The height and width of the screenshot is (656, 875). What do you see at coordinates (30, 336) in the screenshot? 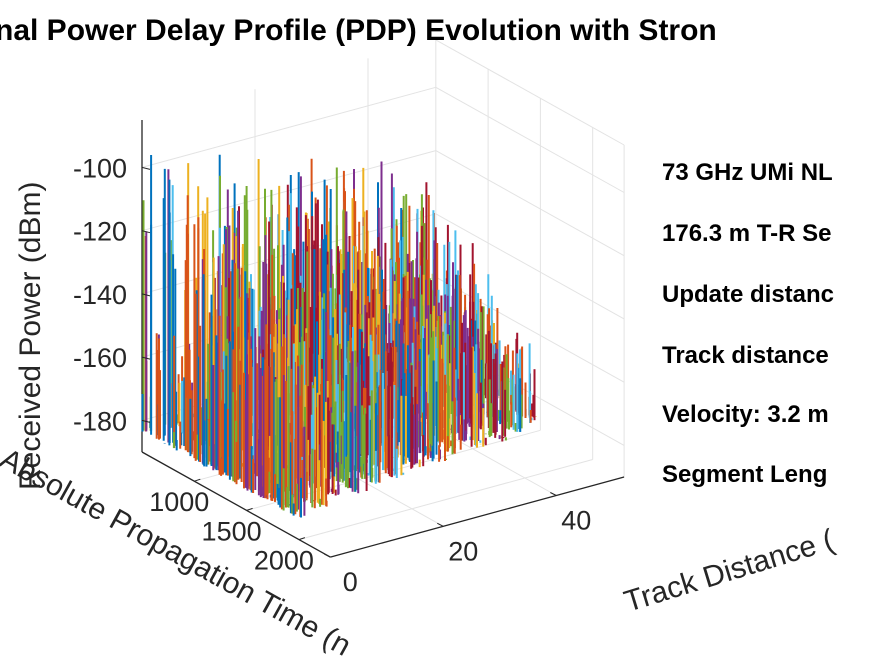
I see `z-axis-label: Received Power (dBm)` at bounding box center [30, 336].